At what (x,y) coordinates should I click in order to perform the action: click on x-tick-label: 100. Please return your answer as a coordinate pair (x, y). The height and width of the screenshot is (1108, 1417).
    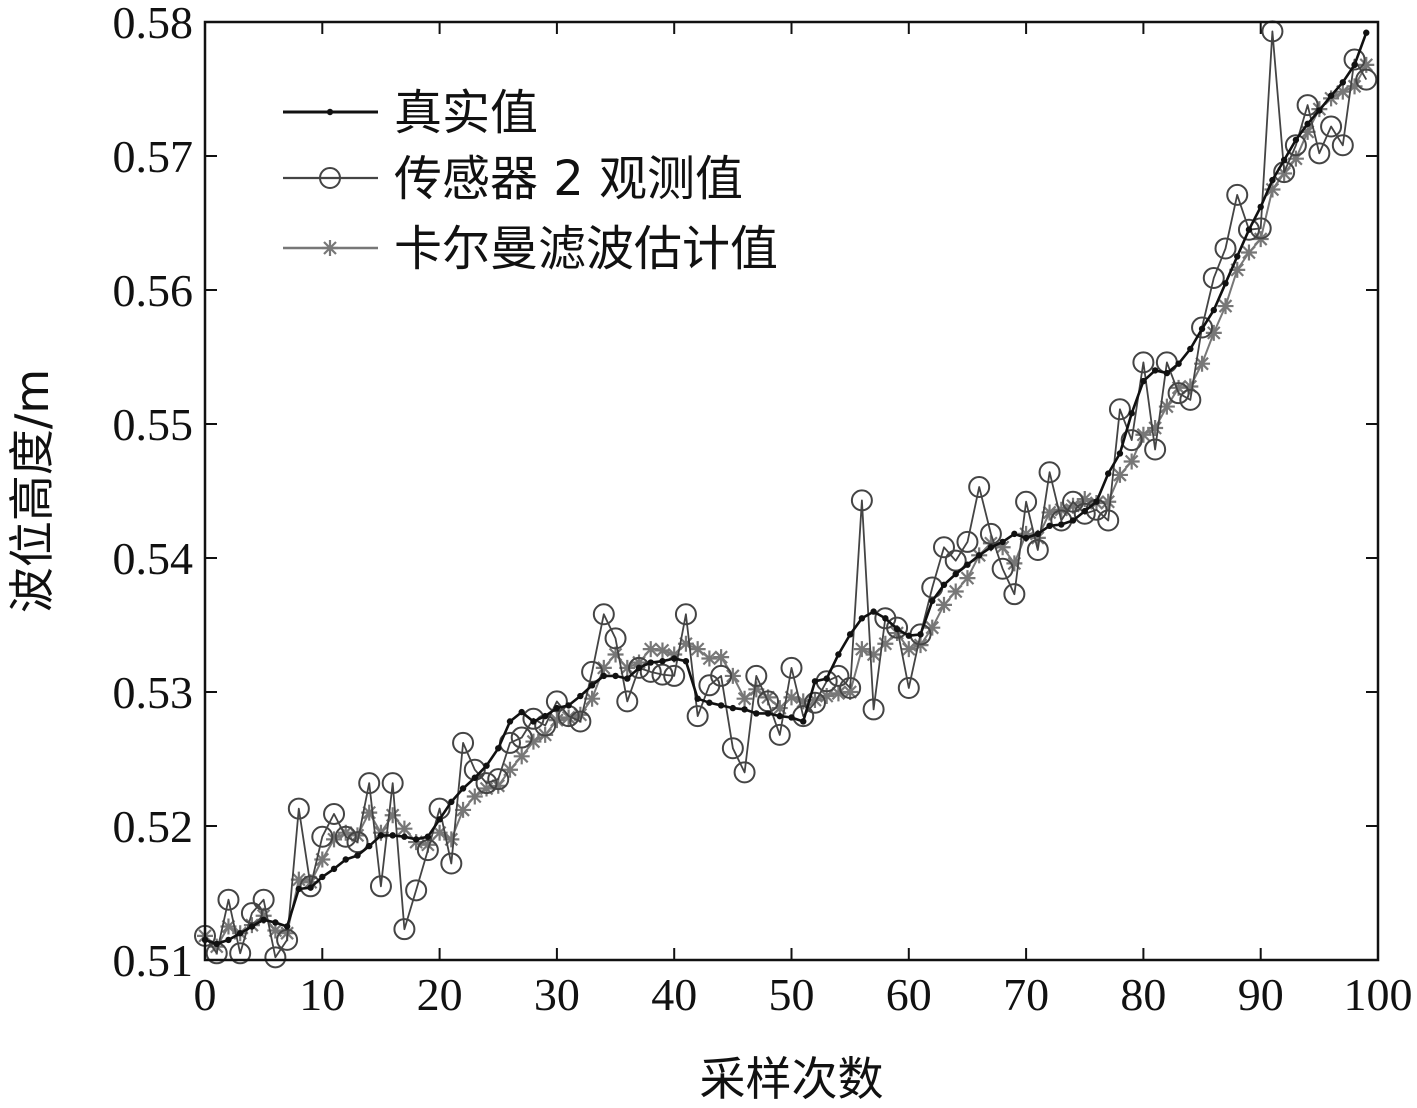
    Looking at the image, I should click on (1378, 994).